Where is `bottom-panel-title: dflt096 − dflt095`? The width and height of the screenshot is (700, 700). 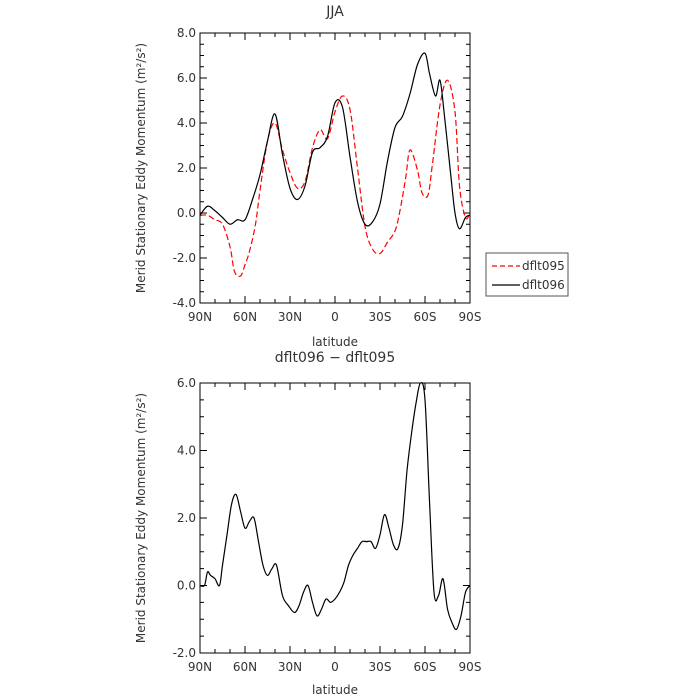 bottom-panel-title: dflt096 − dflt095 is located at coordinates (335, 358).